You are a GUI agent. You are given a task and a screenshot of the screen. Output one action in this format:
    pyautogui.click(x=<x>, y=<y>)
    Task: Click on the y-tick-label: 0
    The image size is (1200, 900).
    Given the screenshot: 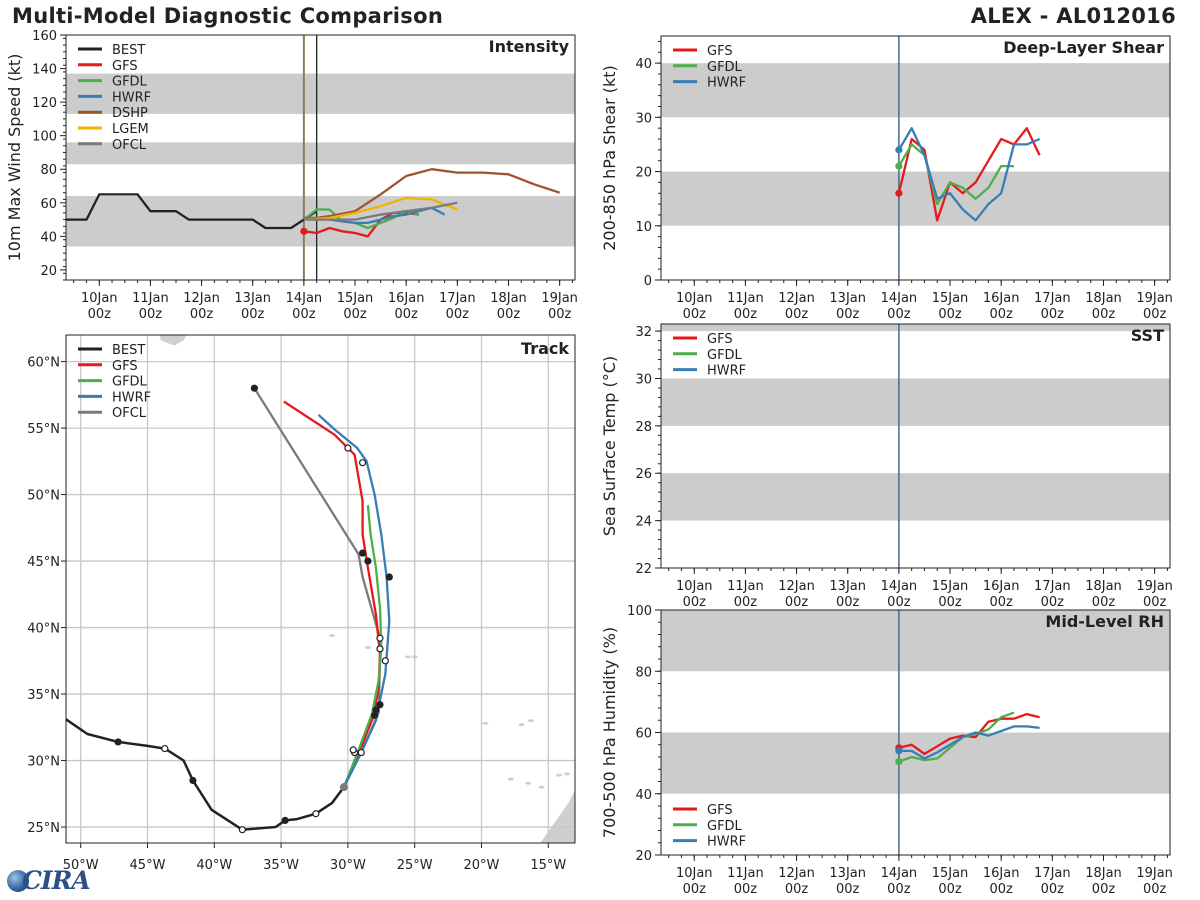 What is the action you would take?
    pyautogui.click(x=648, y=281)
    